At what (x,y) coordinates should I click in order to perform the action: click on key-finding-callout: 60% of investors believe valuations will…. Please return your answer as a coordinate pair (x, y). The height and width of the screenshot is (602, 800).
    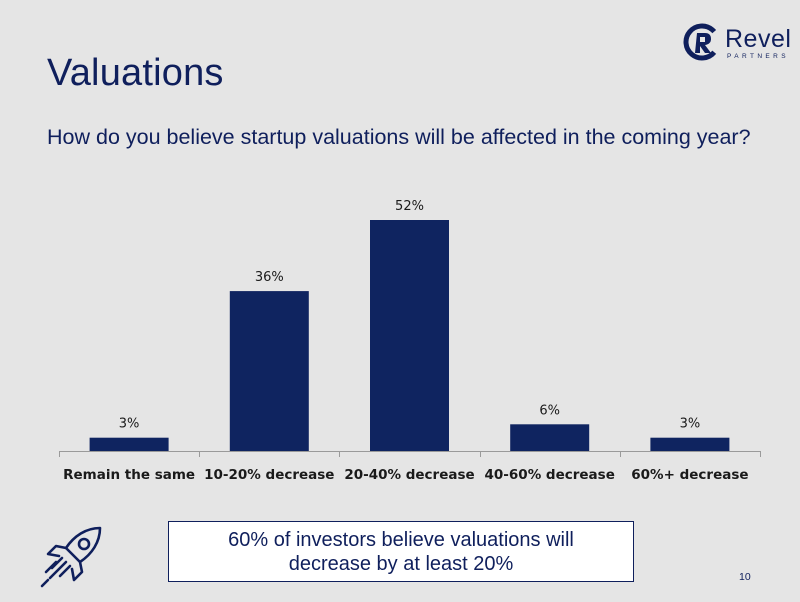
    Looking at the image, I should click on (401, 551).